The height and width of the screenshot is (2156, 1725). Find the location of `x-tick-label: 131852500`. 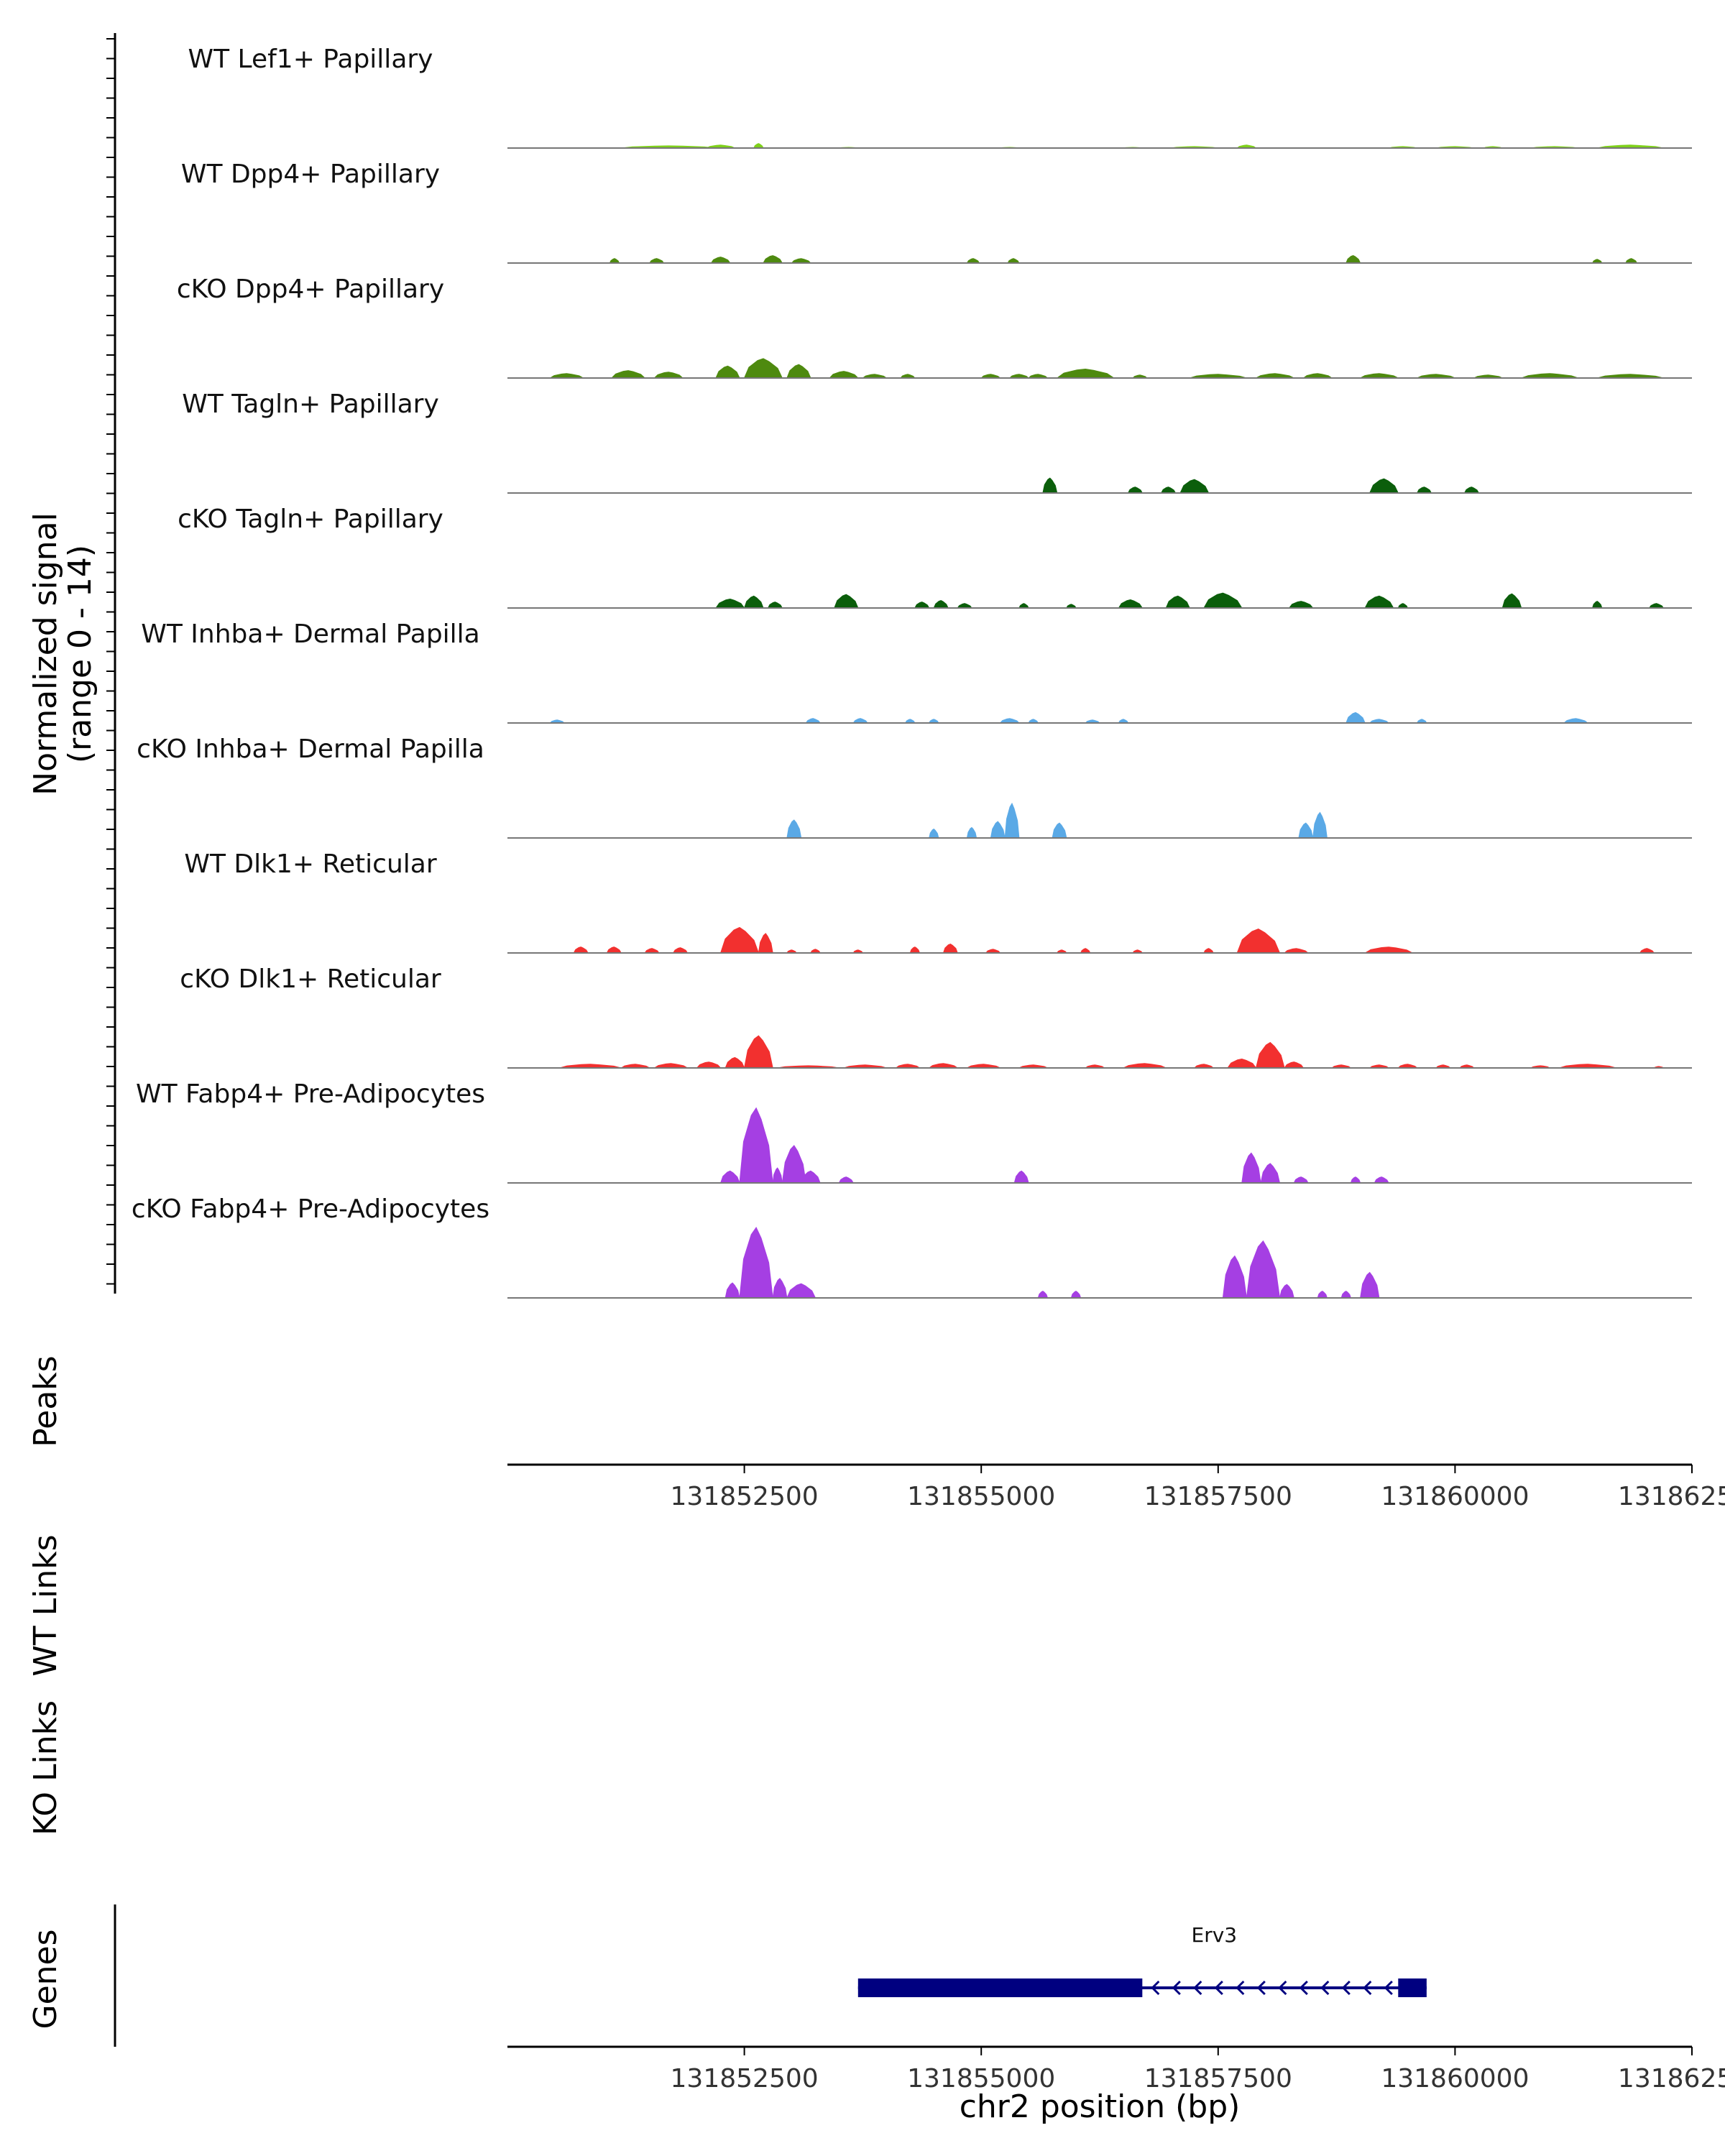

x-tick-label: 131852500 is located at coordinates (745, 1497).